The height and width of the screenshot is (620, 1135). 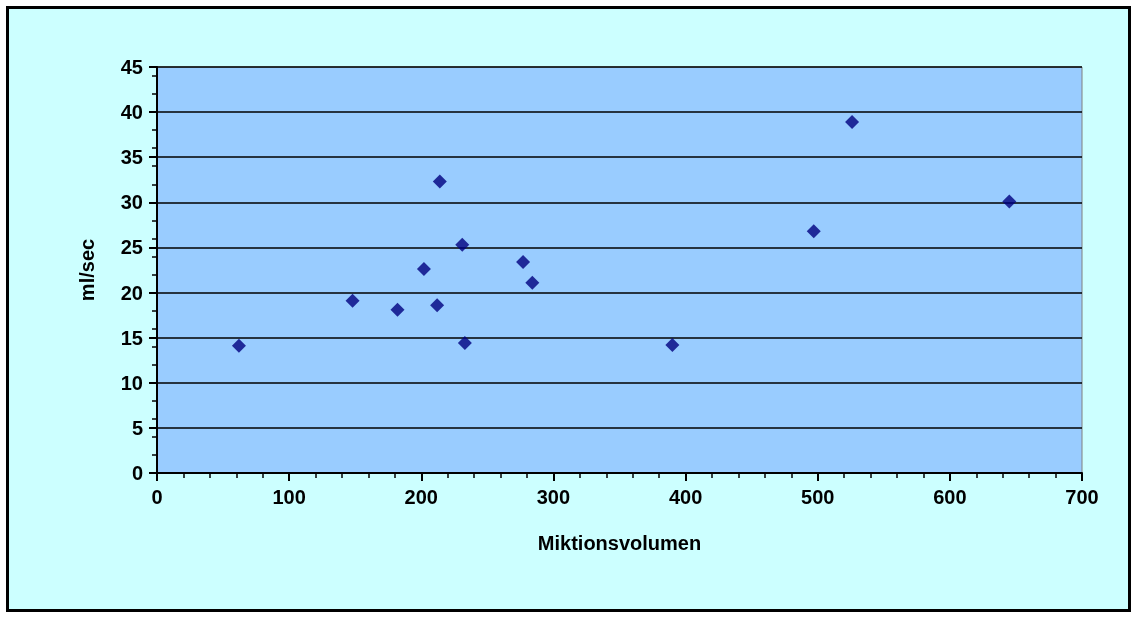 What do you see at coordinates (289, 497) in the screenshot?
I see `x-tick-label: 100` at bounding box center [289, 497].